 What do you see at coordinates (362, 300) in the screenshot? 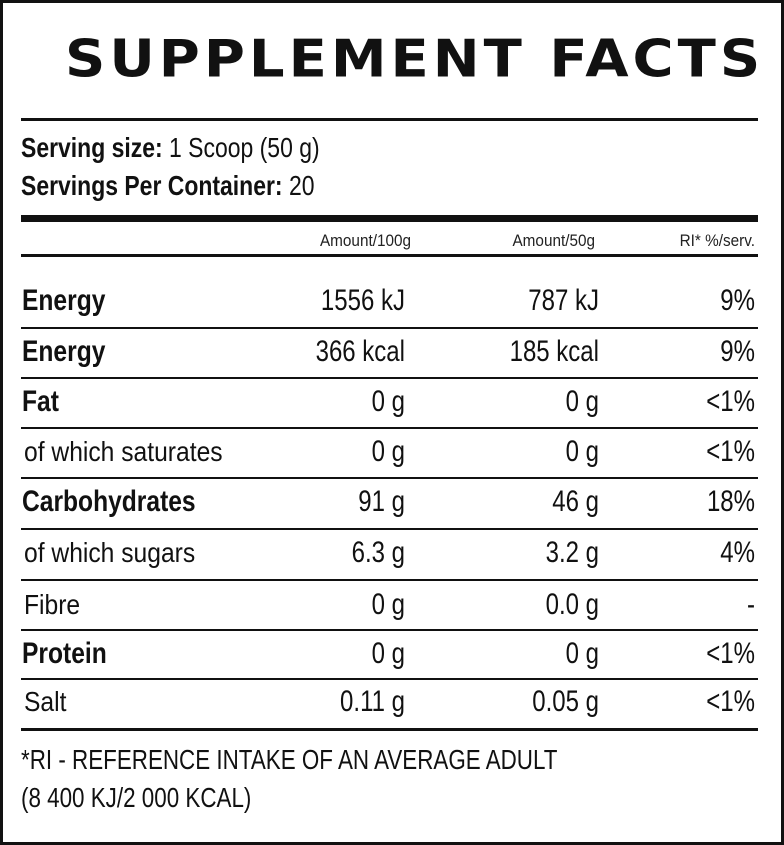
I see `amount-per100g: 1556 kJ` at bounding box center [362, 300].